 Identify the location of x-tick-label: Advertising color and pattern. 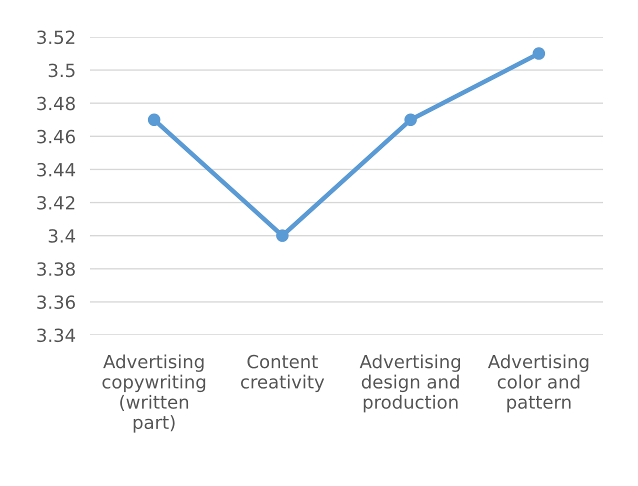
(538, 383).